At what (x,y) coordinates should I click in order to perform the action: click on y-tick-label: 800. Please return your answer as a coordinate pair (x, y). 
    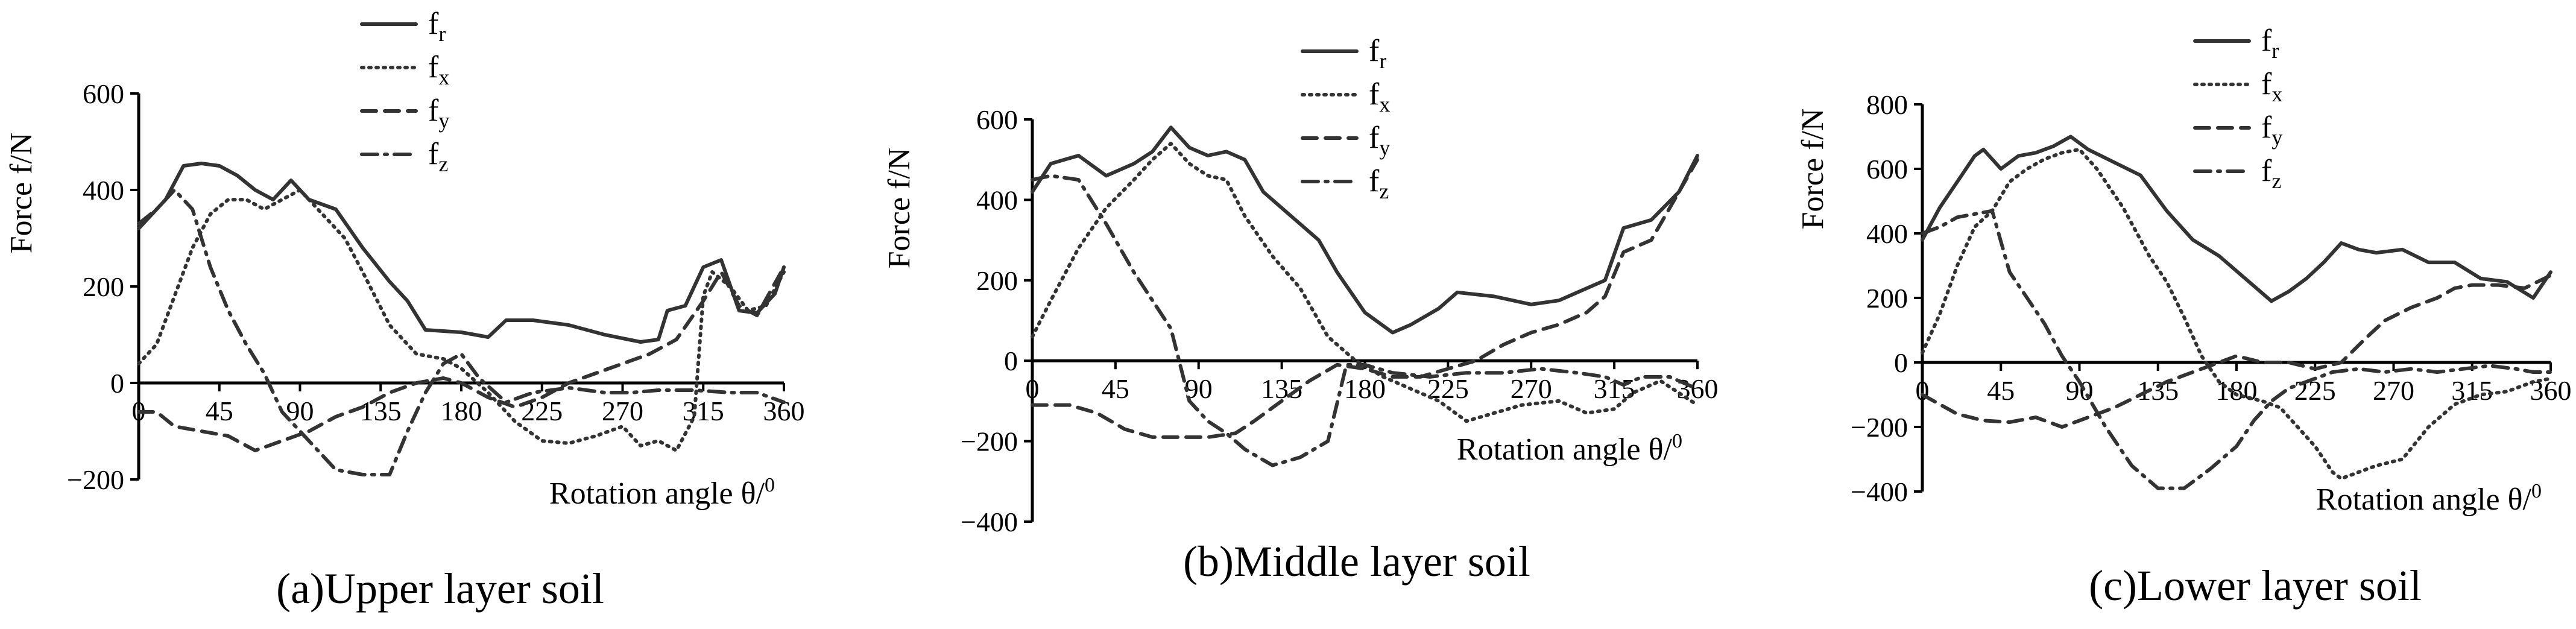
    Looking at the image, I should click on (1887, 105).